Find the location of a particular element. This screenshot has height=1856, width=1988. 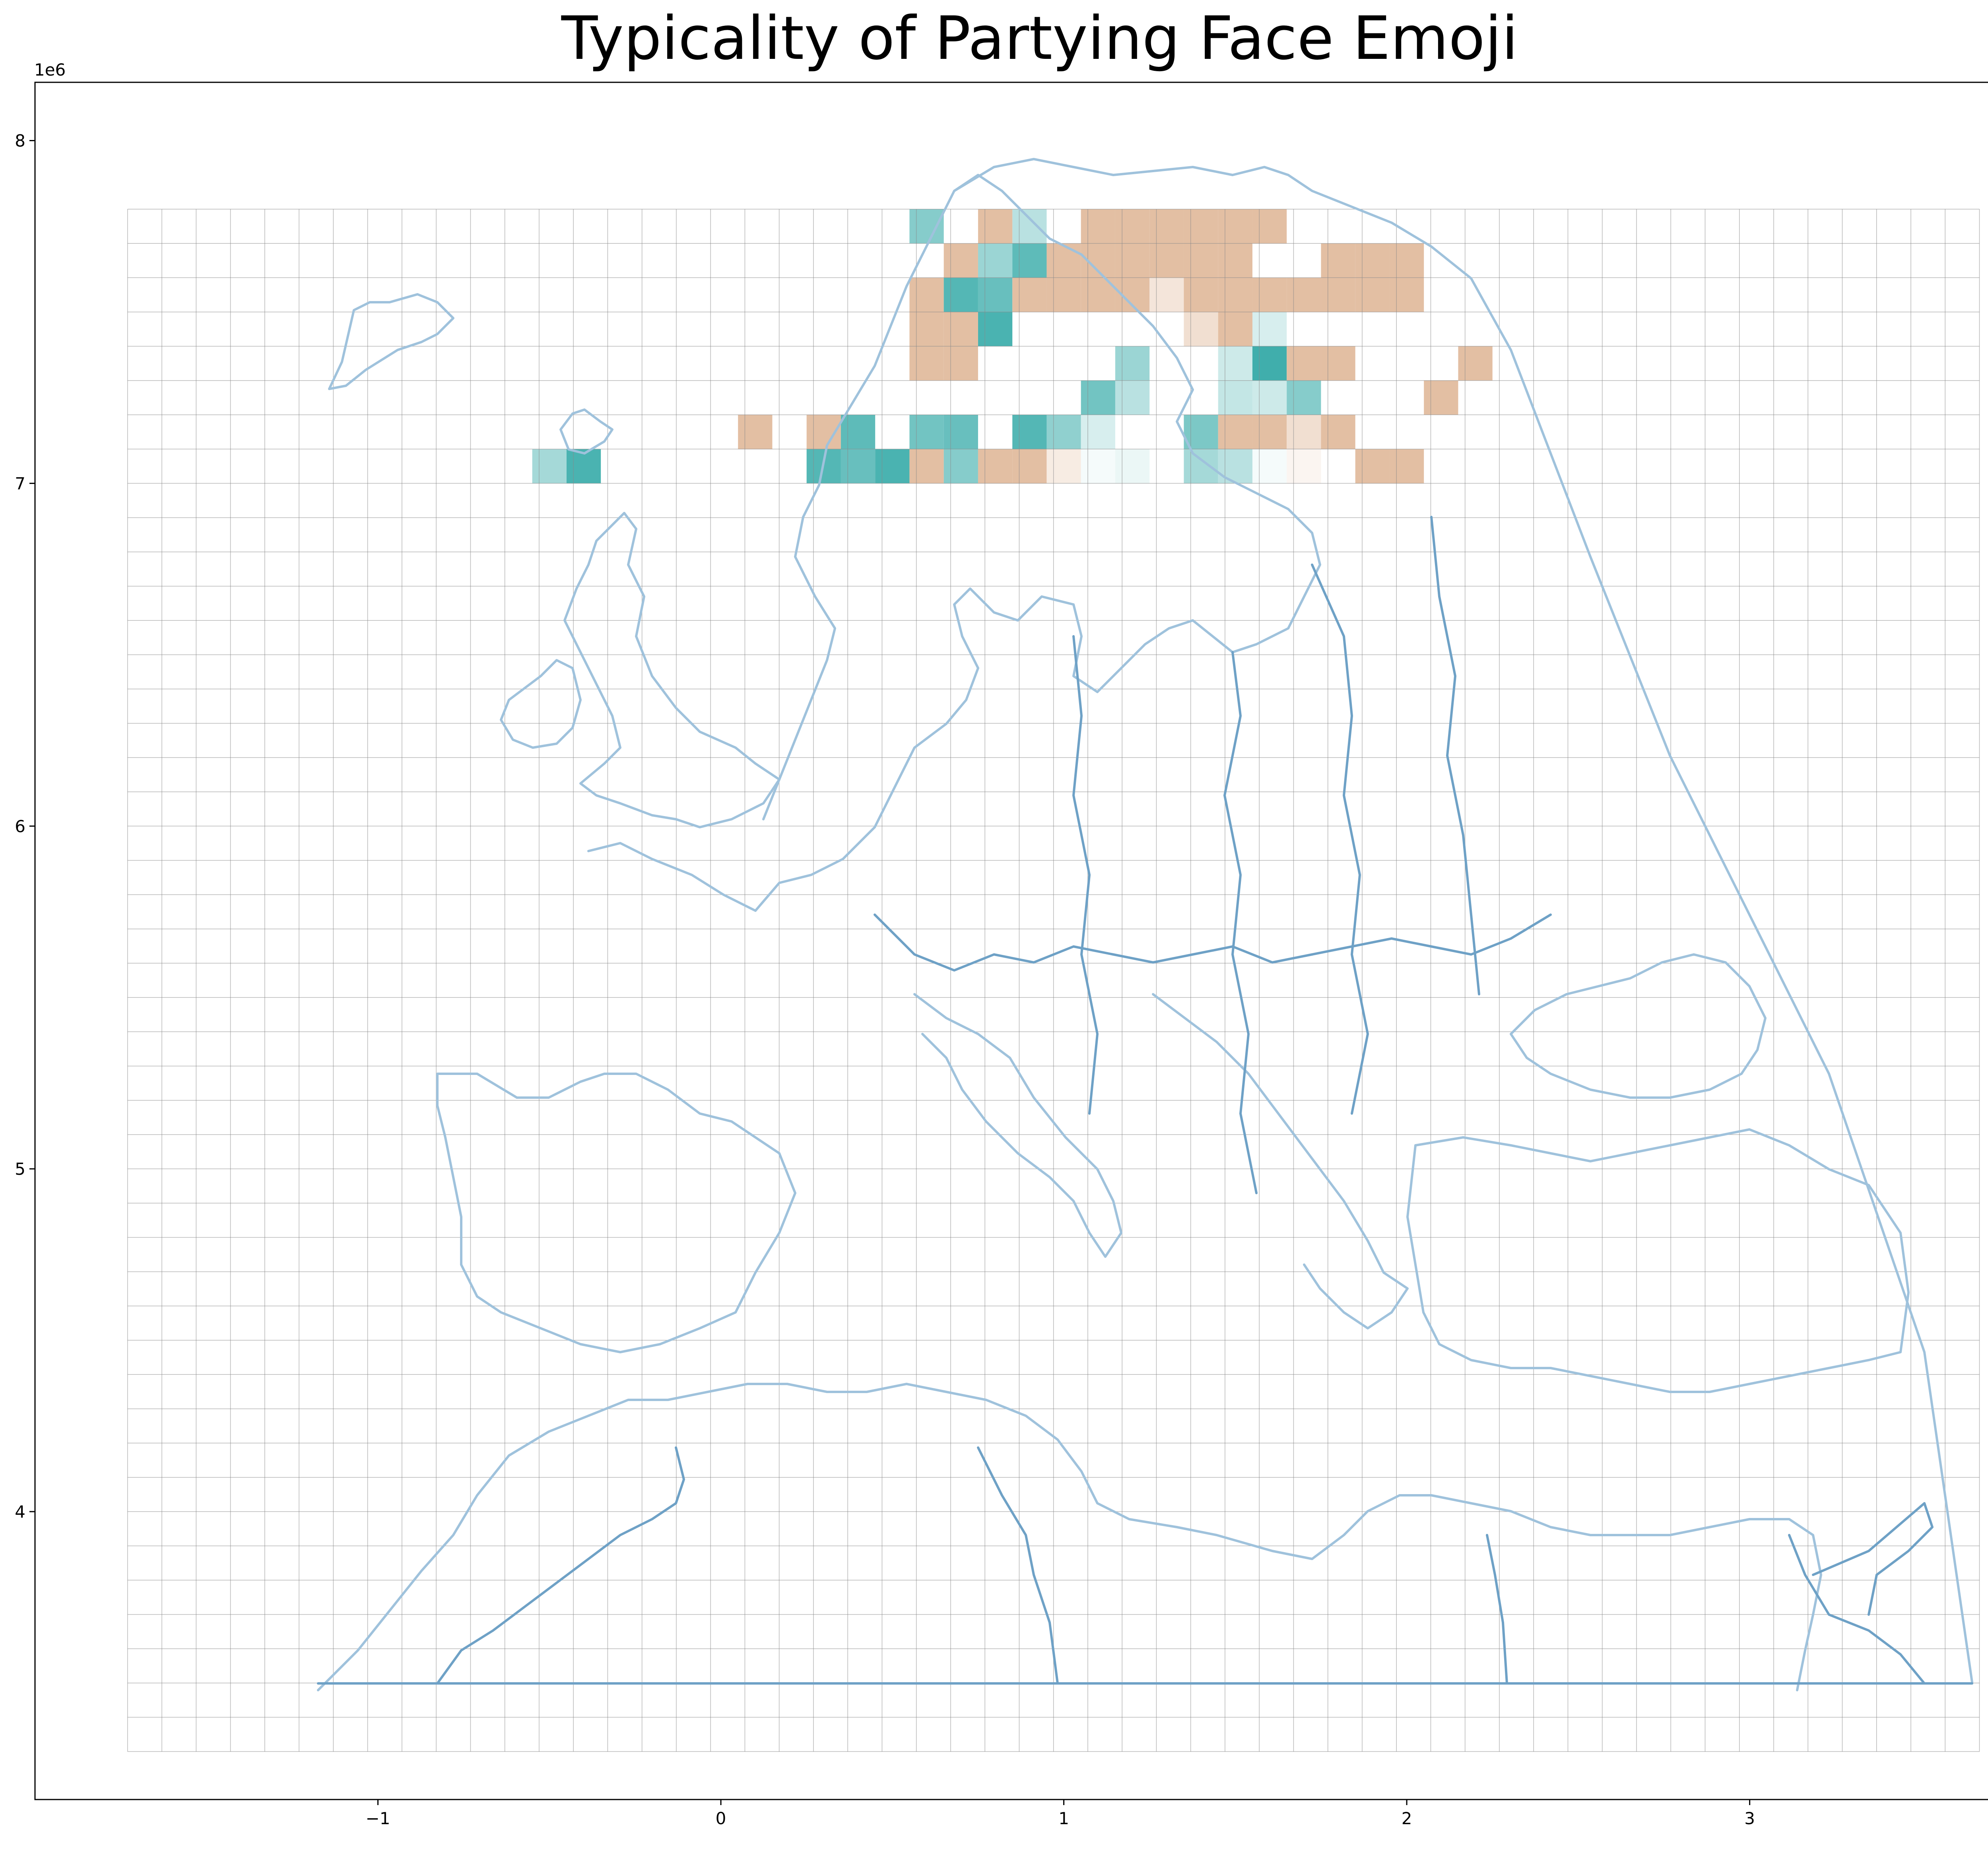

y-tick-label-0: 4 is located at coordinates (20, 1512).